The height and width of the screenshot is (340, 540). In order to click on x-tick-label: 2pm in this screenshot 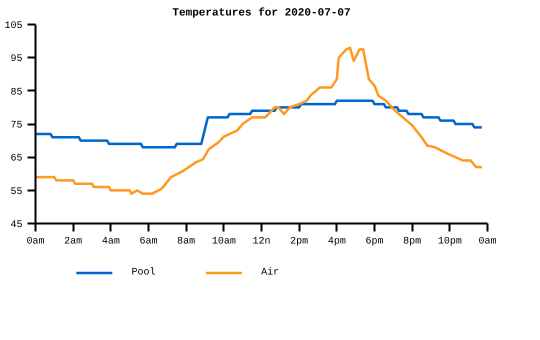, I will do `click(299, 242)`.